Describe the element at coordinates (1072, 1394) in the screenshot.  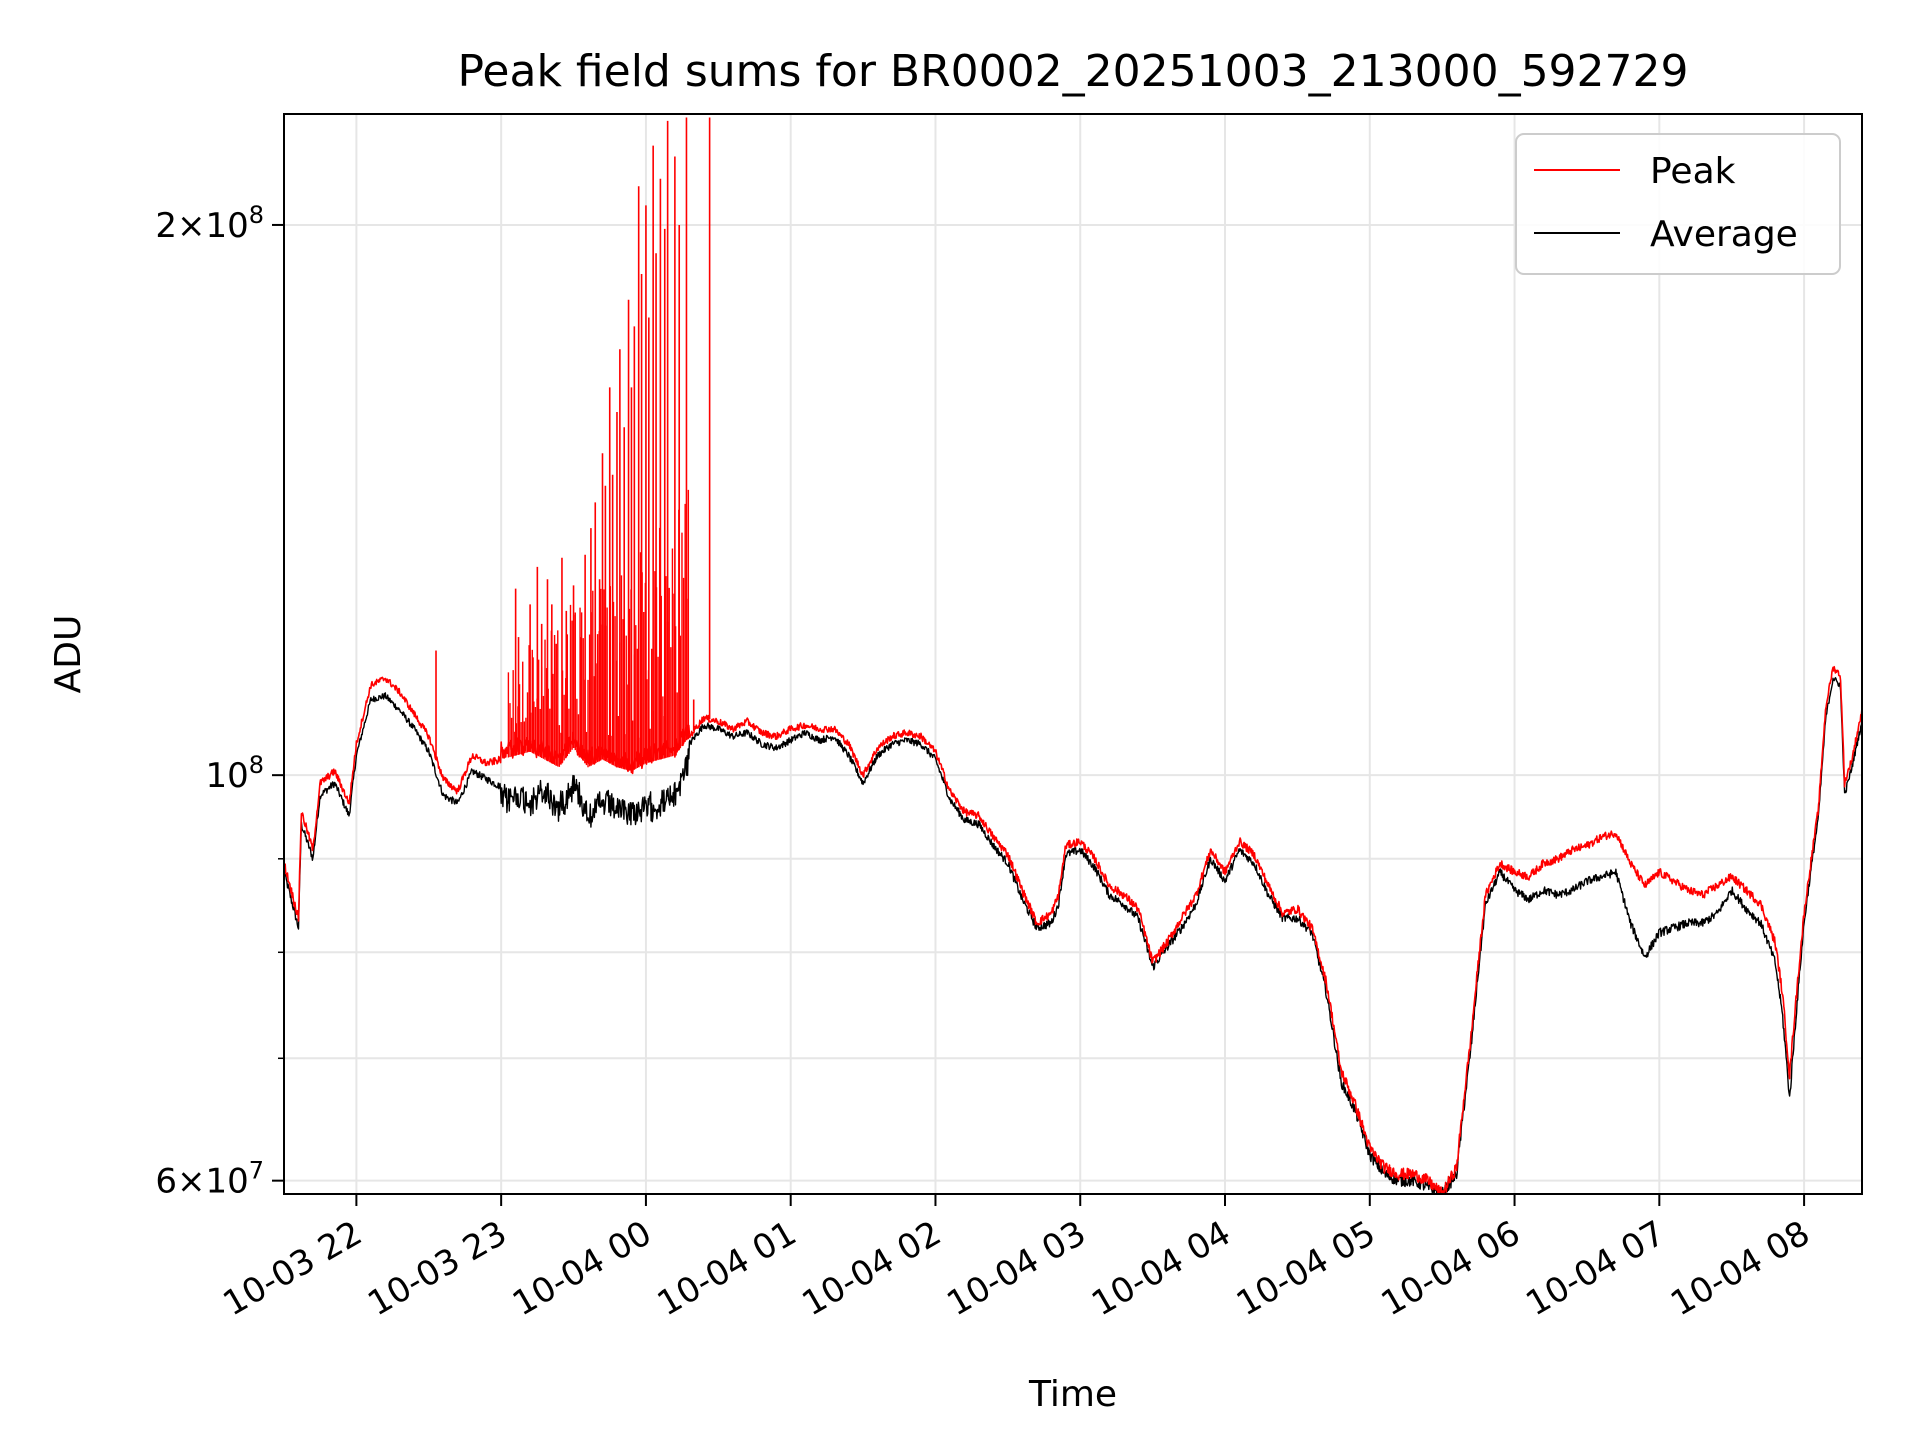
I see `x-axis-label: Time` at that location.